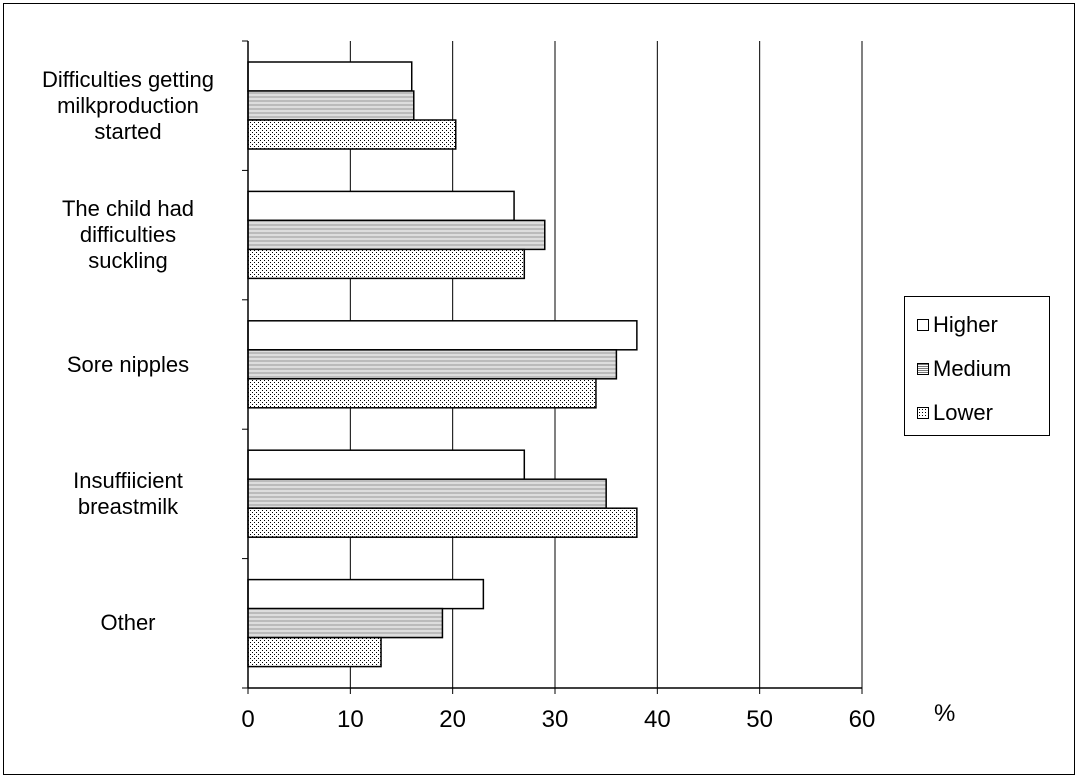 Image resolution: width=1080 pixels, height=780 pixels. I want to click on legend-label: Lower, so click(963, 412).